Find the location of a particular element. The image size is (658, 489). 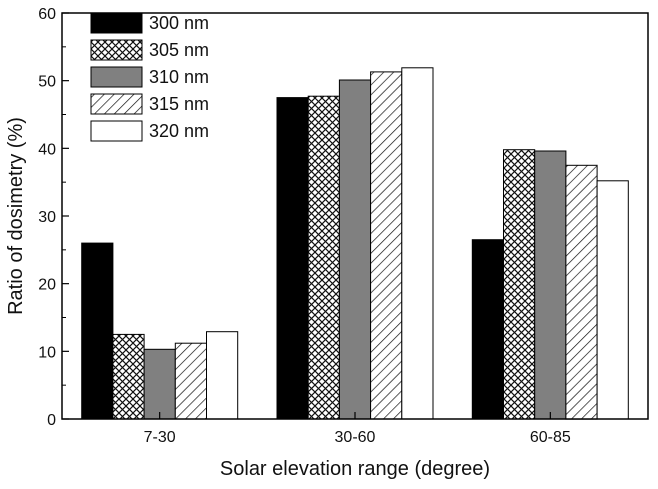

y-tick-label: 20 is located at coordinates (47, 285).